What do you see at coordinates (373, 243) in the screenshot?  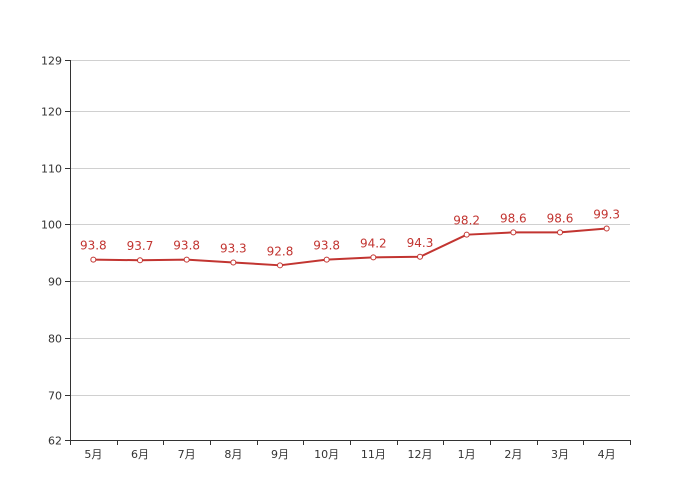 I see `data-label: 94.2` at bounding box center [373, 243].